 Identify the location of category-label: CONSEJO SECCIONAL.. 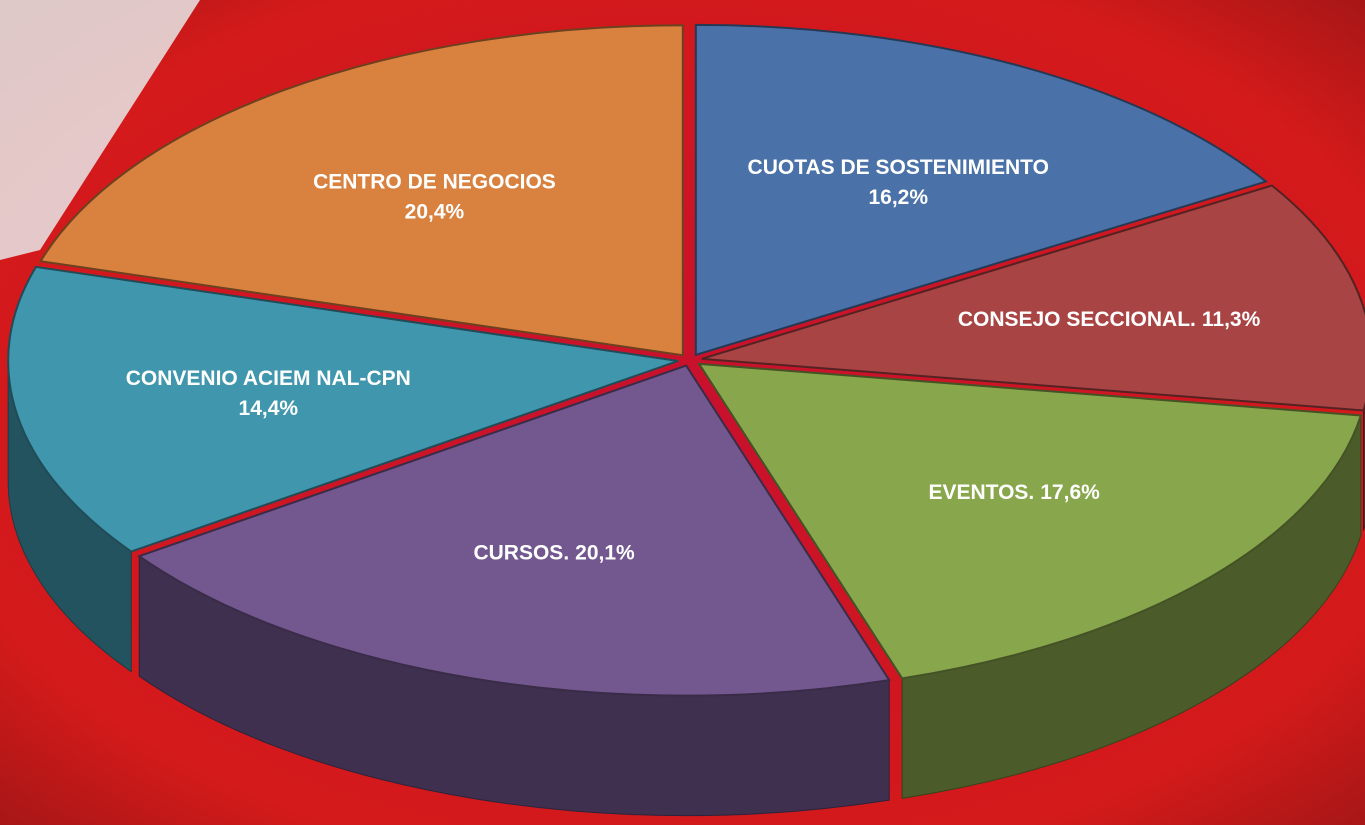
(1077, 318).